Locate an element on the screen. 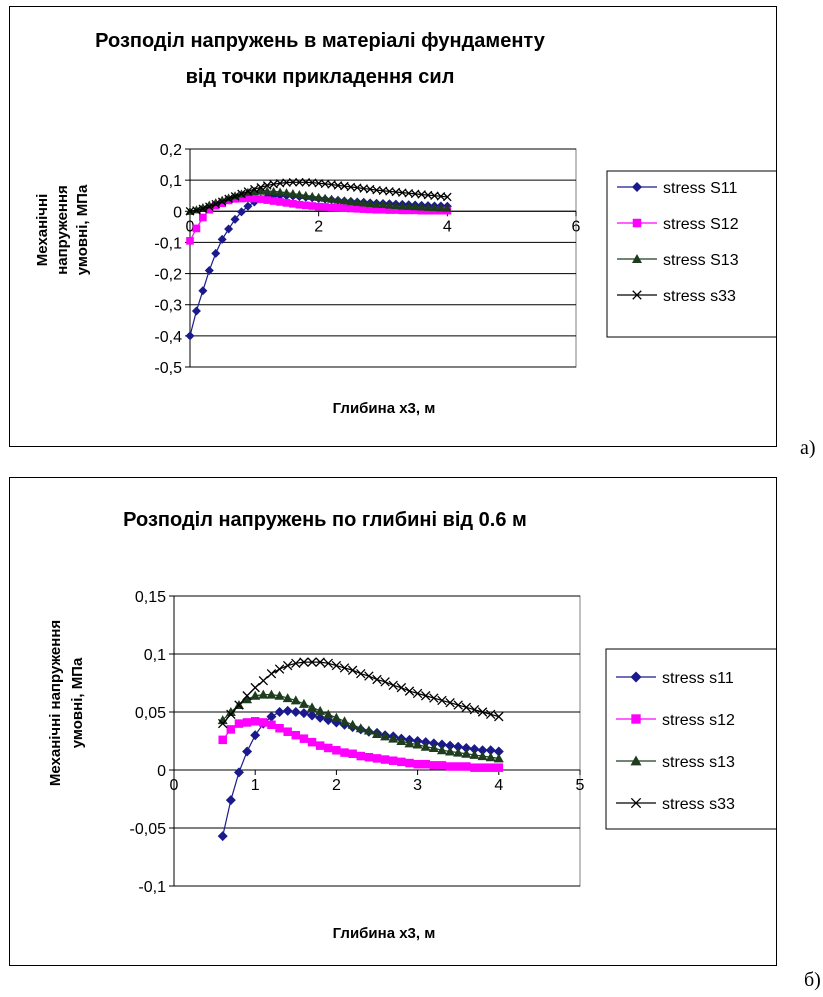  chart-b-xlabel: Глибина x3, м is located at coordinates (384, 933).